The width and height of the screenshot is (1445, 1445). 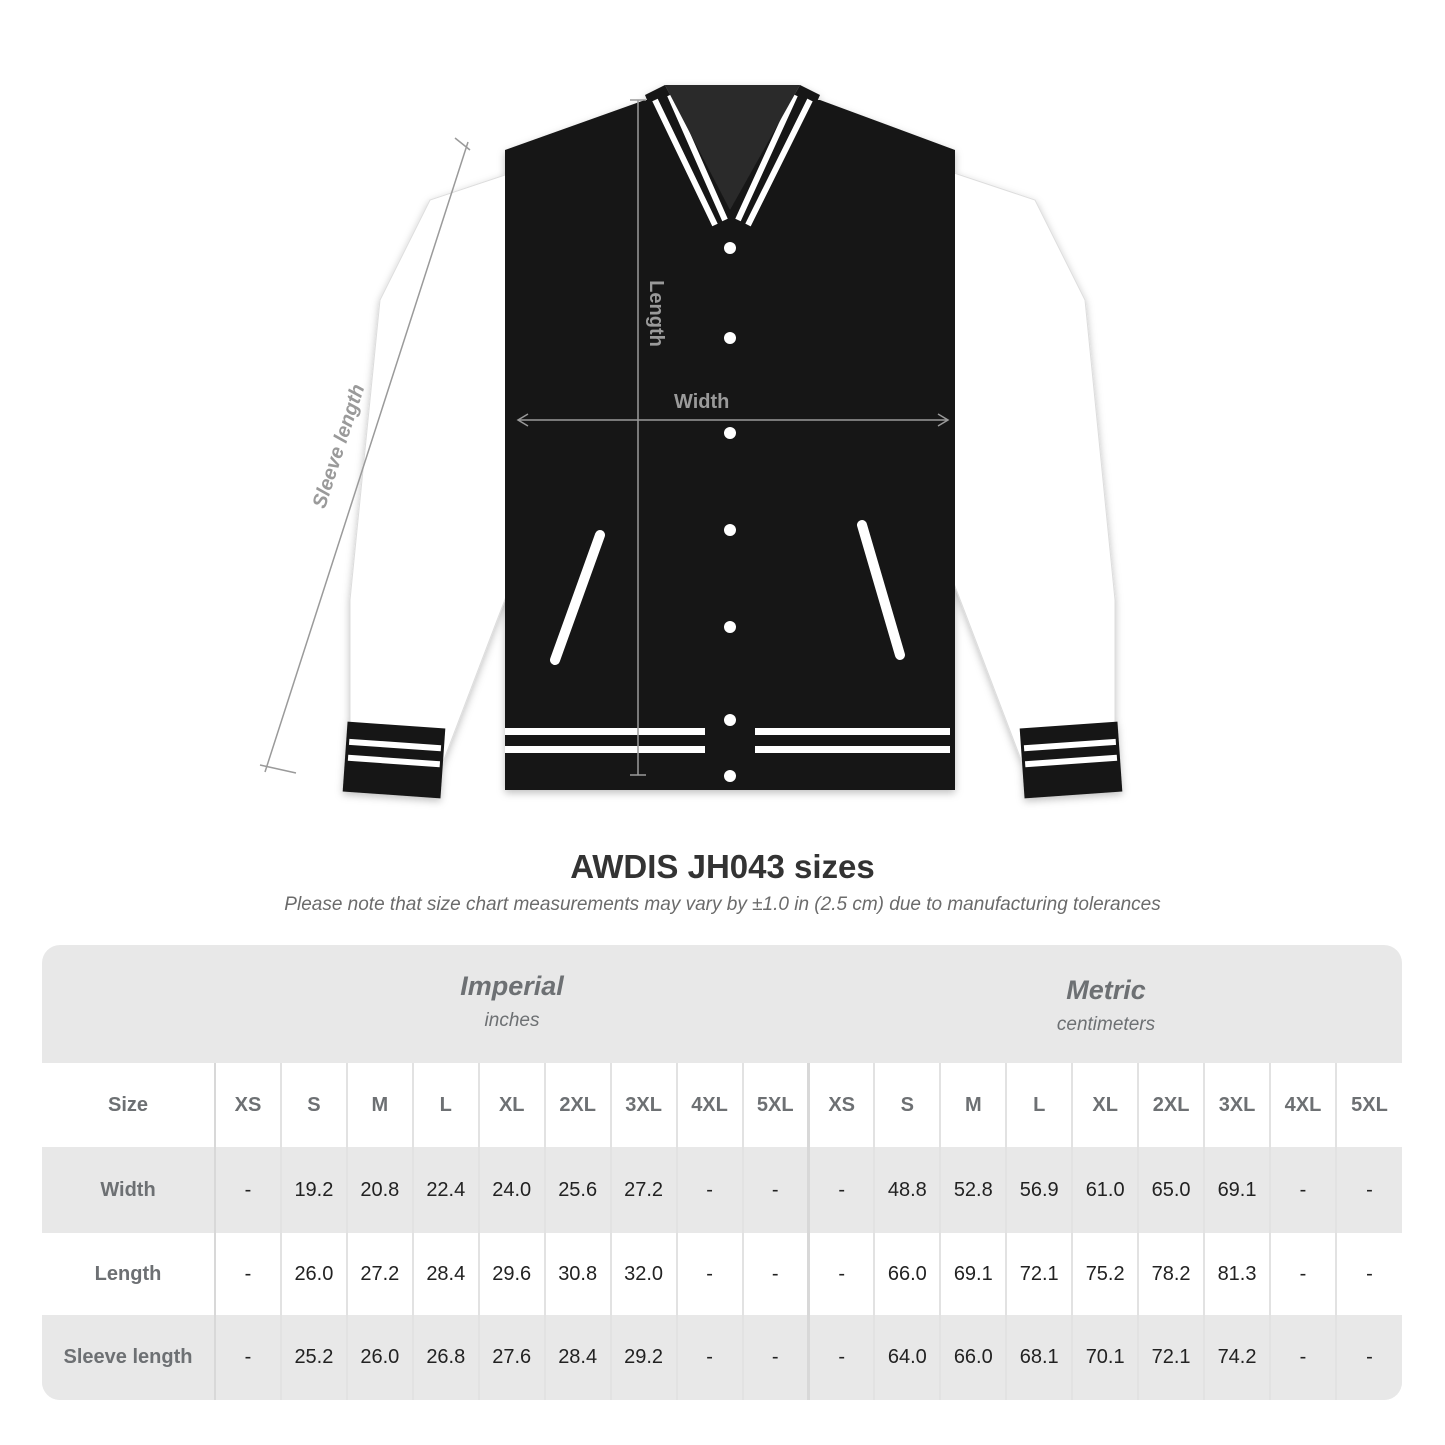 What do you see at coordinates (577, 1274) in the screenshot?
I see `imperial-value-cell: 30.8` at bounding box center [577, 1274].